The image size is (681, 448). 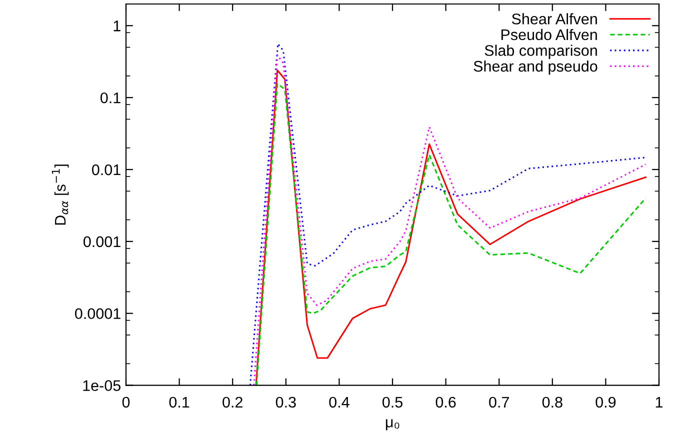 What do you see at coordinates (179, 402) in the screenshot?
I see `x-tick-label: 0.1` at bounding box center [179, 402].